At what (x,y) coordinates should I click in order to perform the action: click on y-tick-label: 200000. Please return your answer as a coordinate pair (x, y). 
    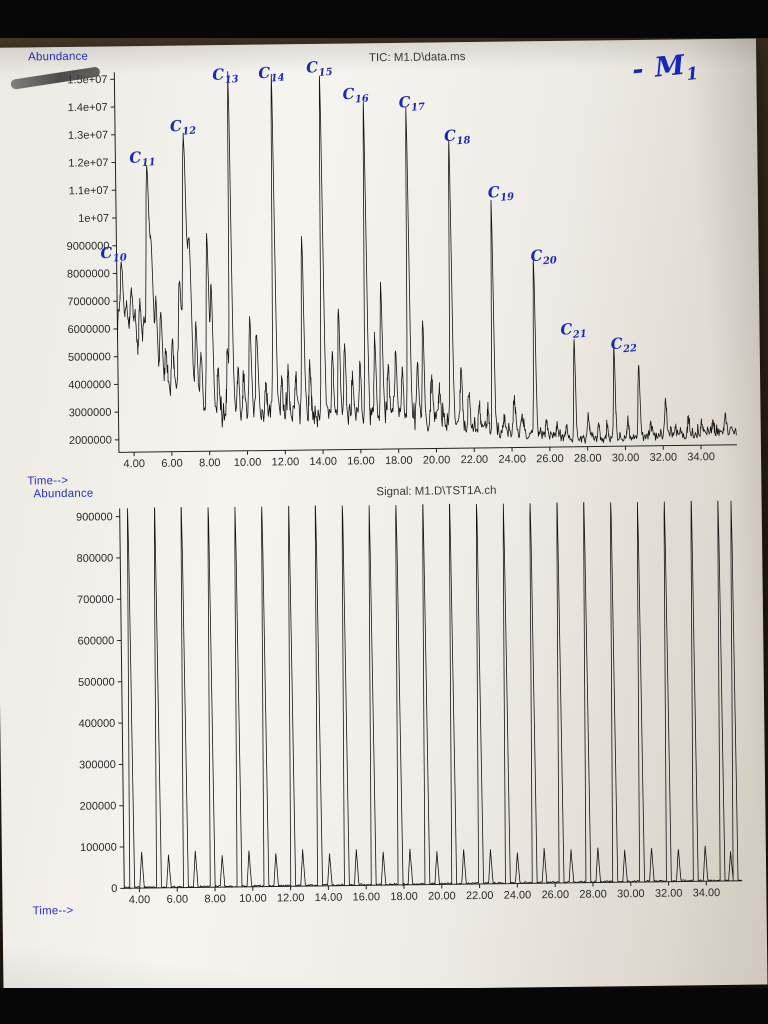
    Looking at the image, I should click on (97, 806).